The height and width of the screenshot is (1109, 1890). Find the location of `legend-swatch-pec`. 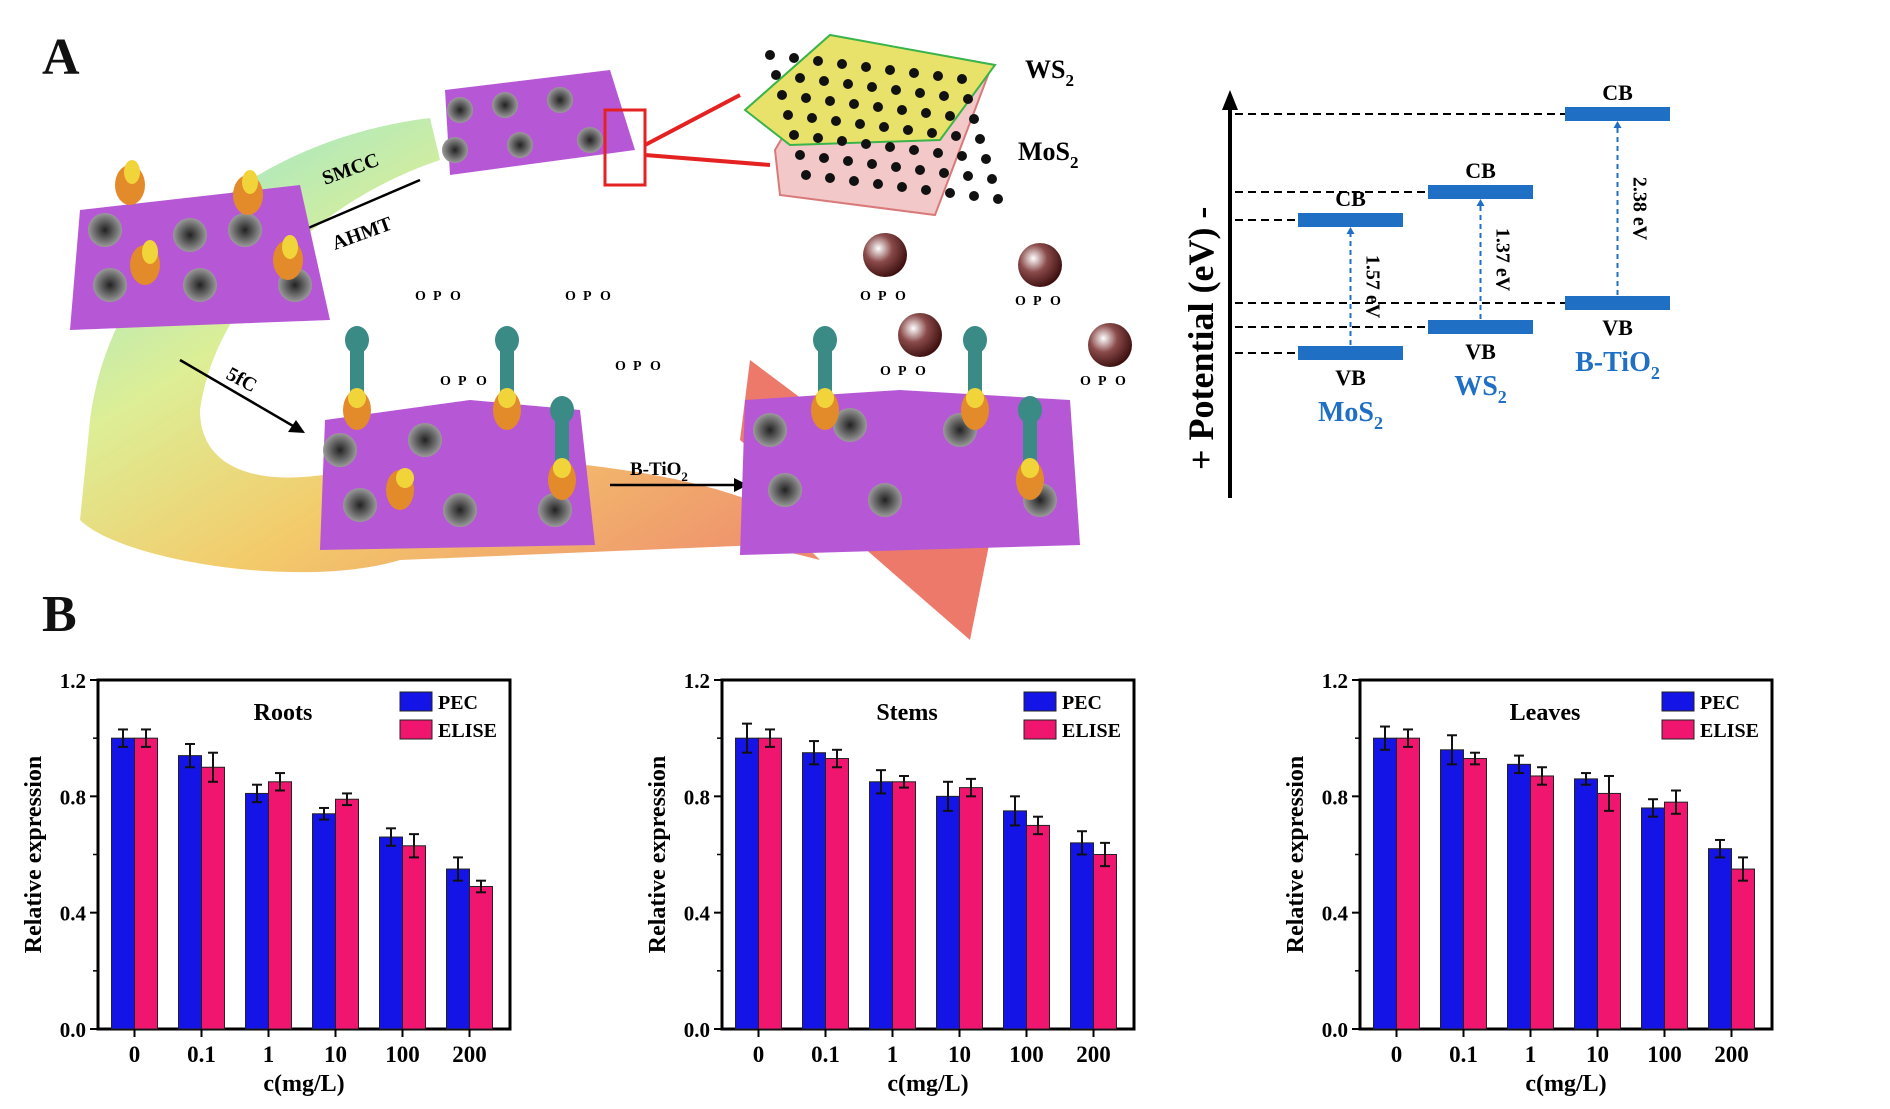

legend-swatch-pec is located at coordinates (1040, 701).